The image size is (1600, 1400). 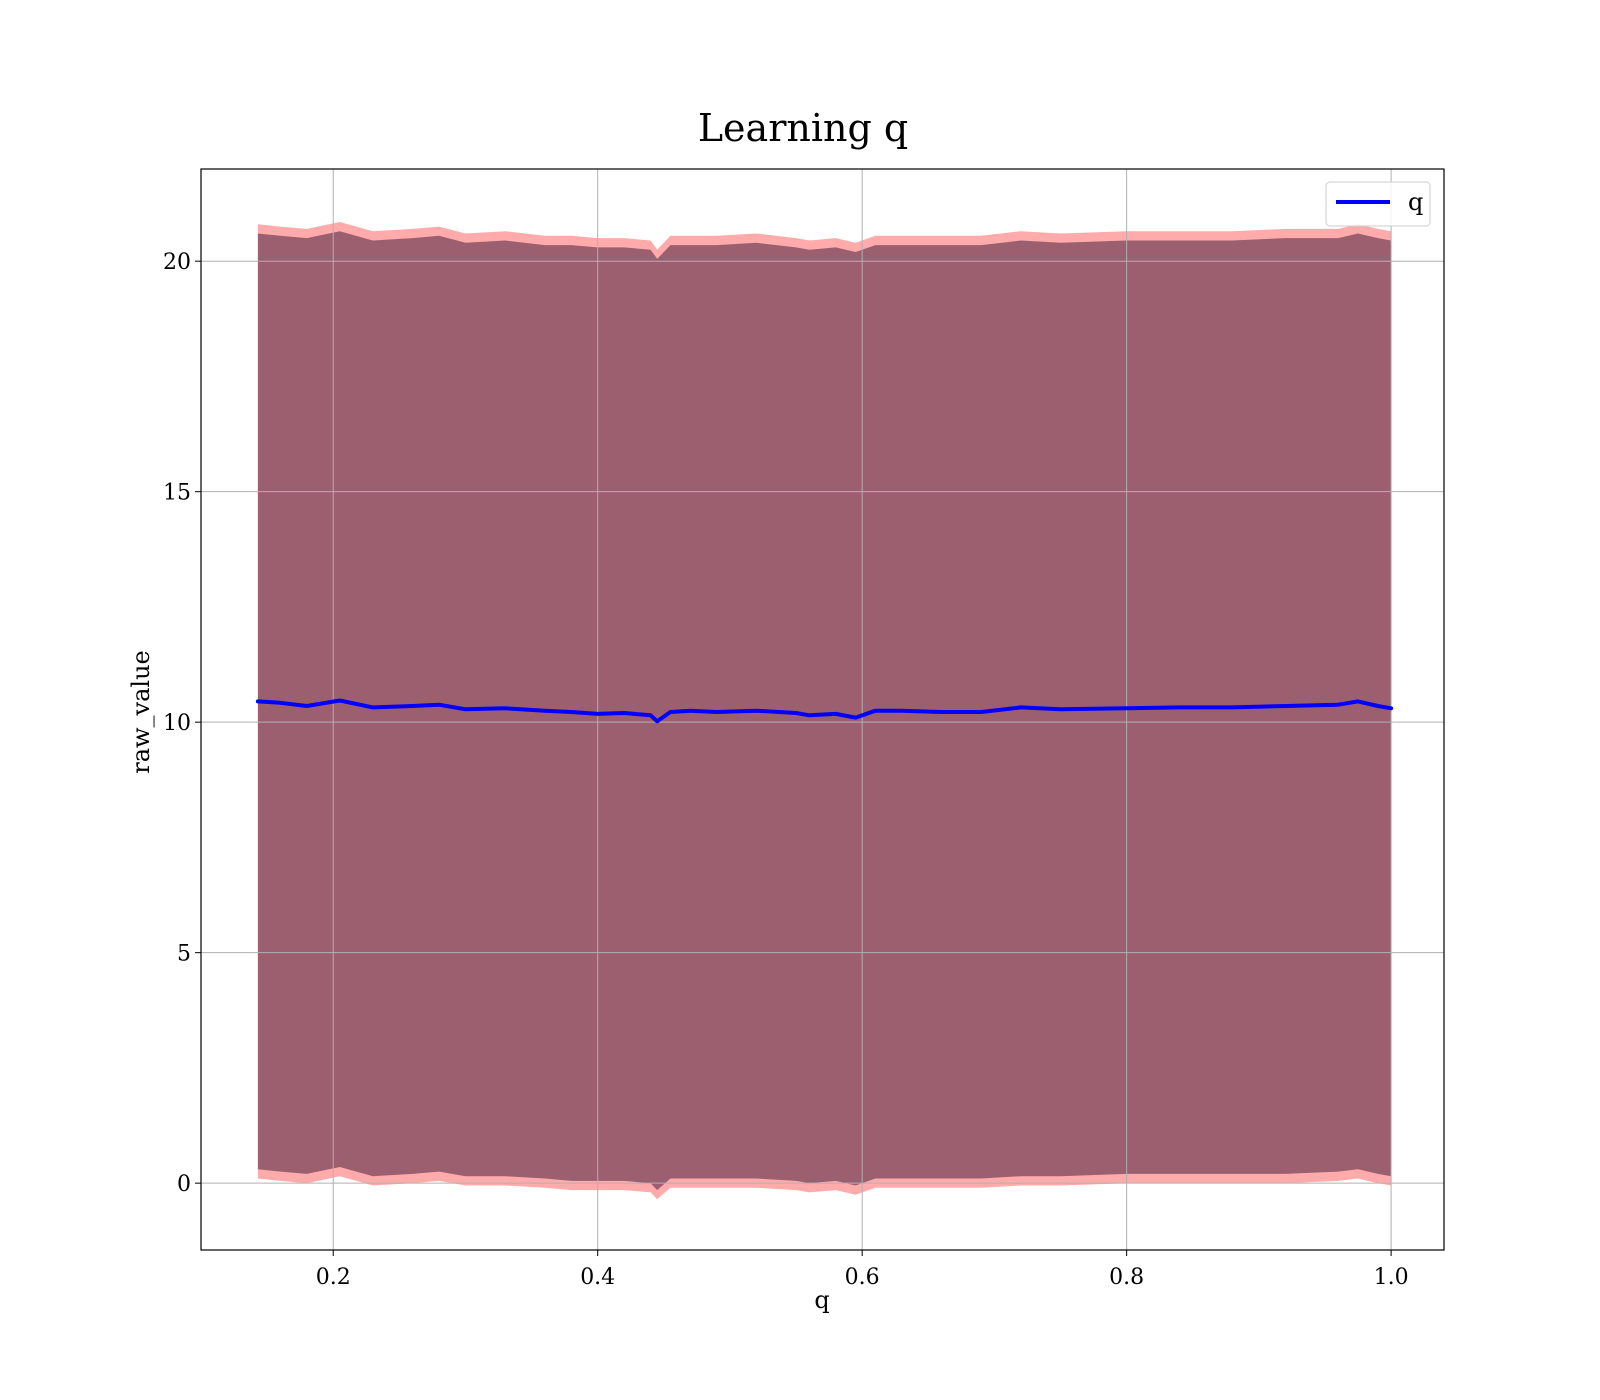 I want to click on legend-label-q: q, so click(x=1415, y=202).